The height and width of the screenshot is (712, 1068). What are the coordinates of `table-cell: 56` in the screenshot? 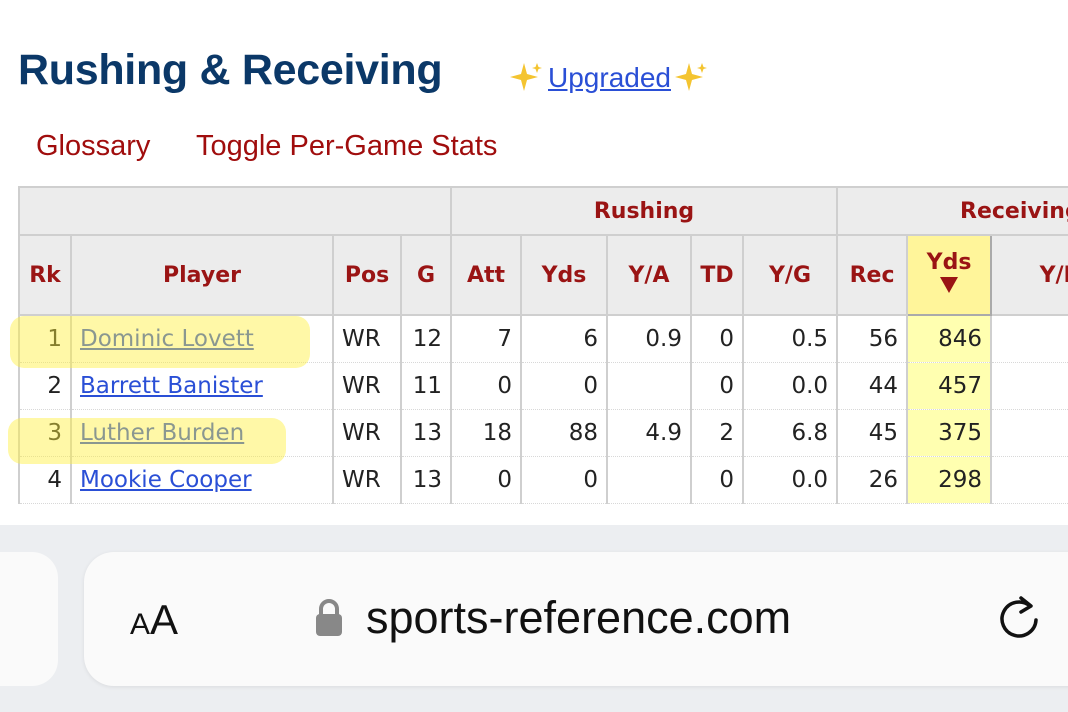 It's located at (872, 338).